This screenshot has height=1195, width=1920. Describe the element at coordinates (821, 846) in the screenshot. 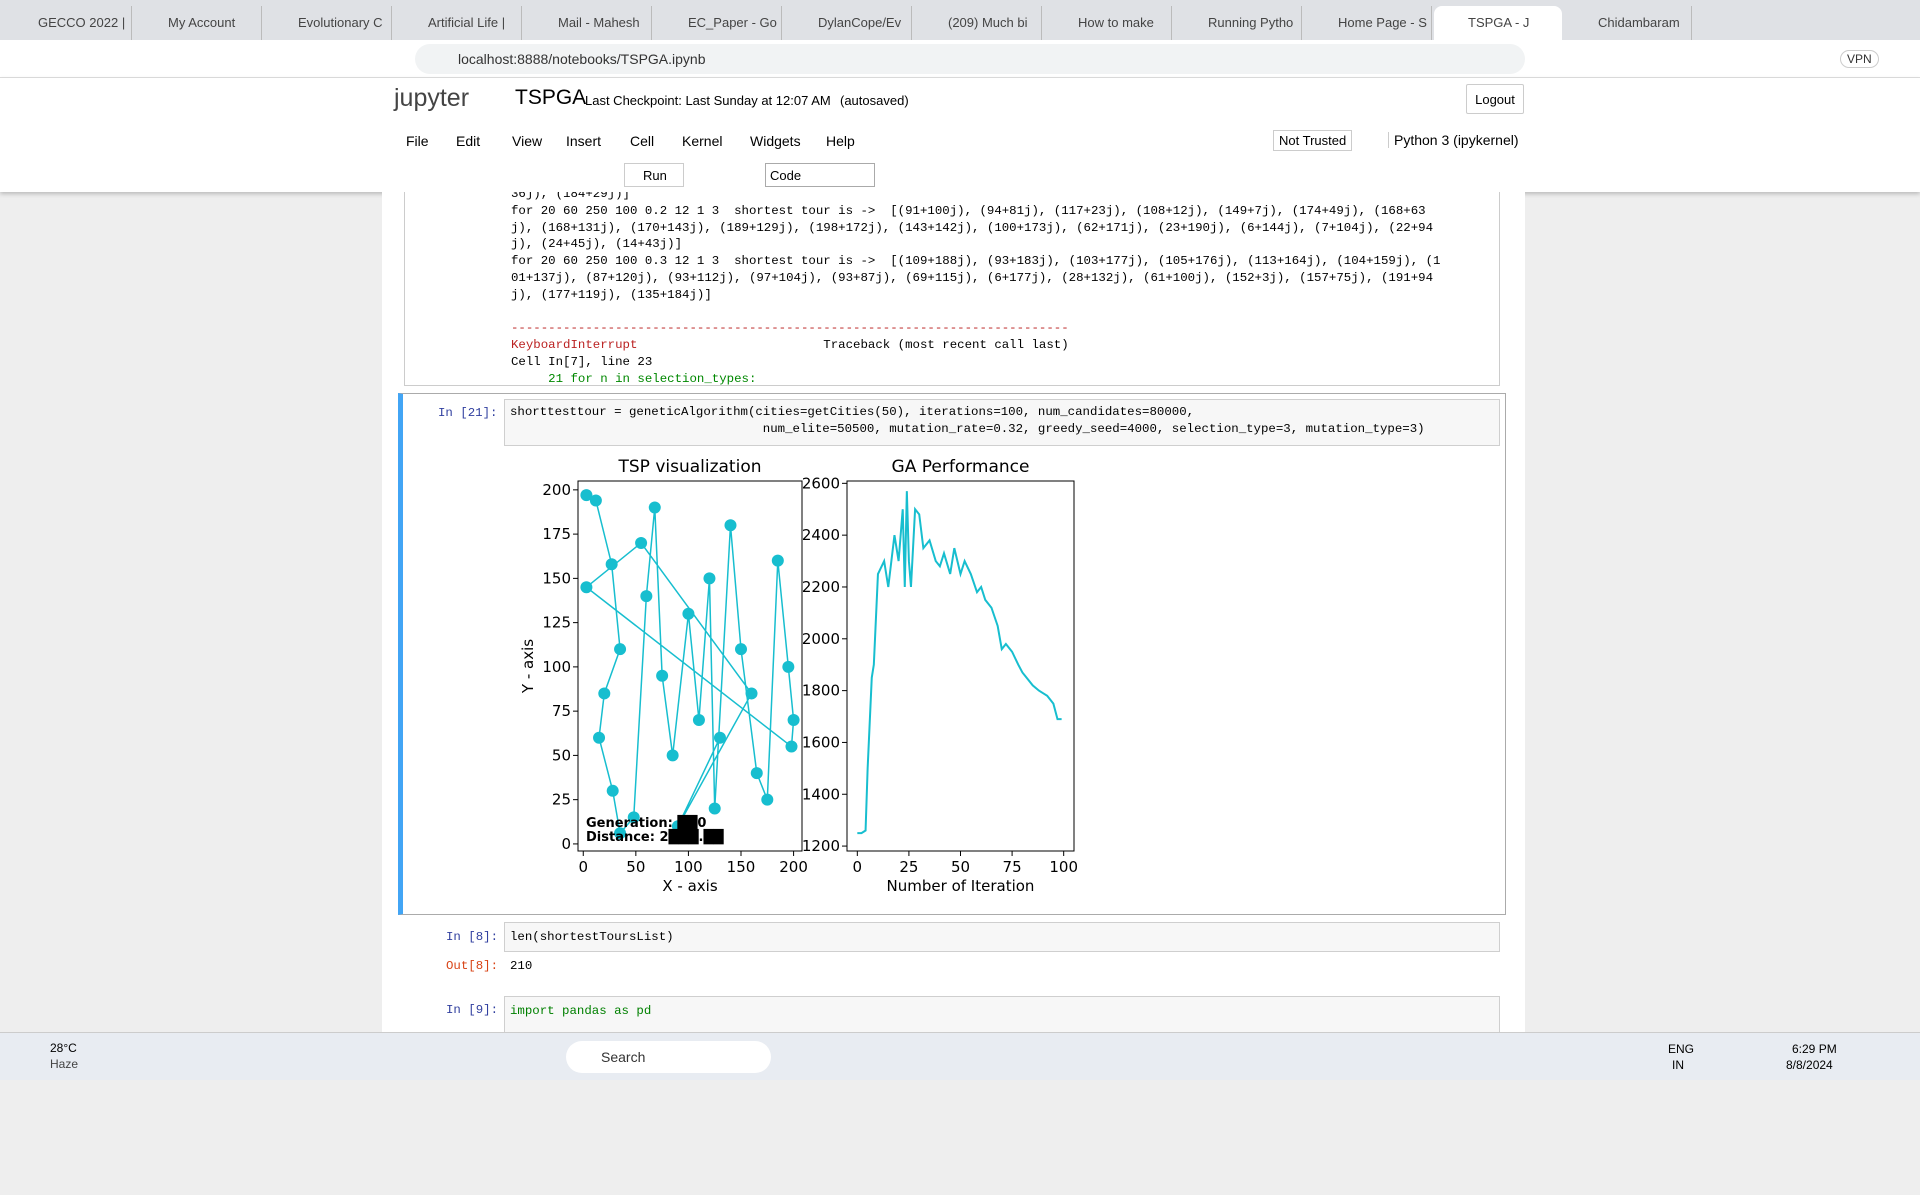

I see `y-tick-label: 1200` at that location.